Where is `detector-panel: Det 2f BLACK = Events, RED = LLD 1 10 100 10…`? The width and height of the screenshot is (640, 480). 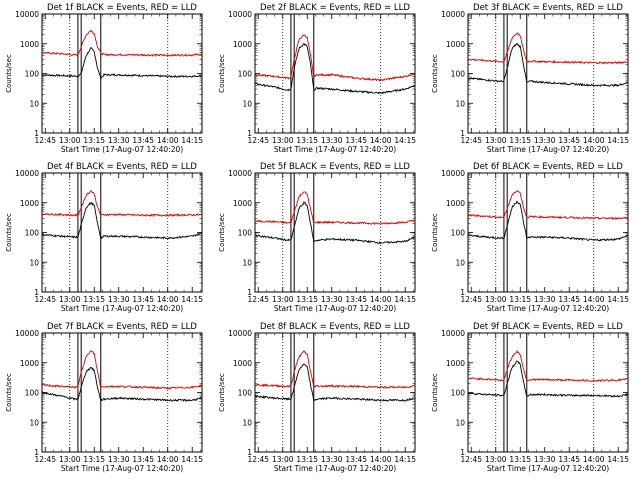
detector-panel: Det 2f BLACK = Events, RED = LLD 1 10 100 10… is located at coordinates (317, 78).